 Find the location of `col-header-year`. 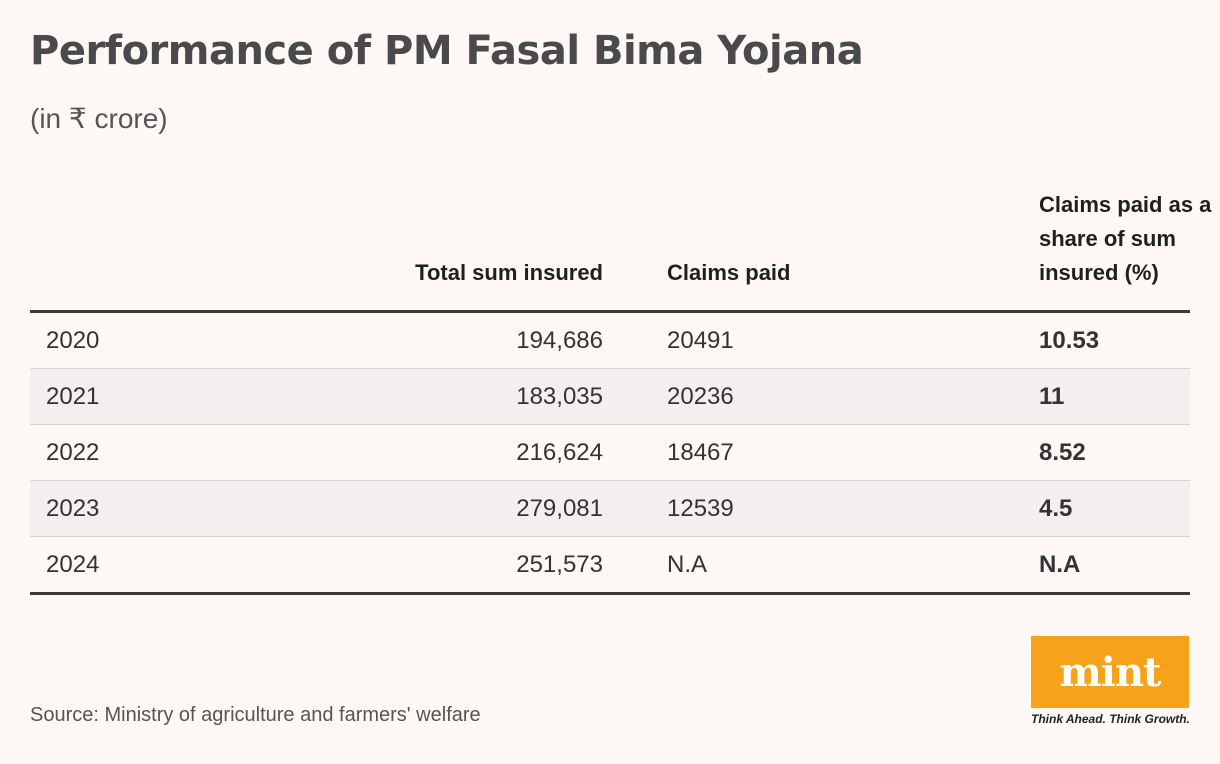

col-header-year is located at coordinates (133, 250).